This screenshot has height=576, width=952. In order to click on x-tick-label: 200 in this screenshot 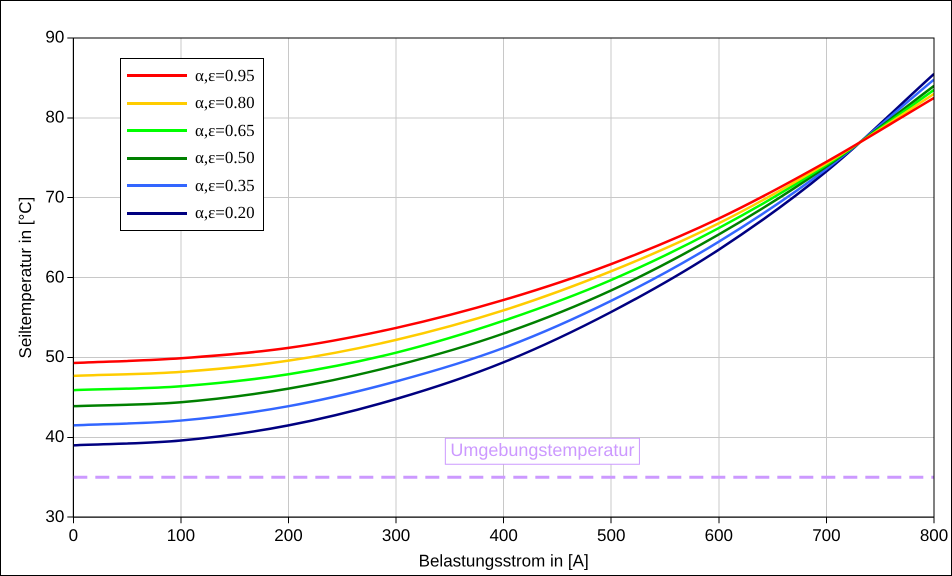, I will do `click(288, 536)`.